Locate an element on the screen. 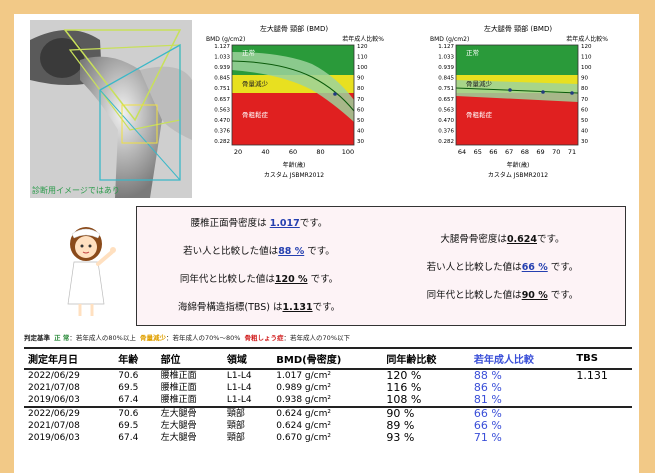  text: 同年代と比較した値は is located at coordinates (474, 295).